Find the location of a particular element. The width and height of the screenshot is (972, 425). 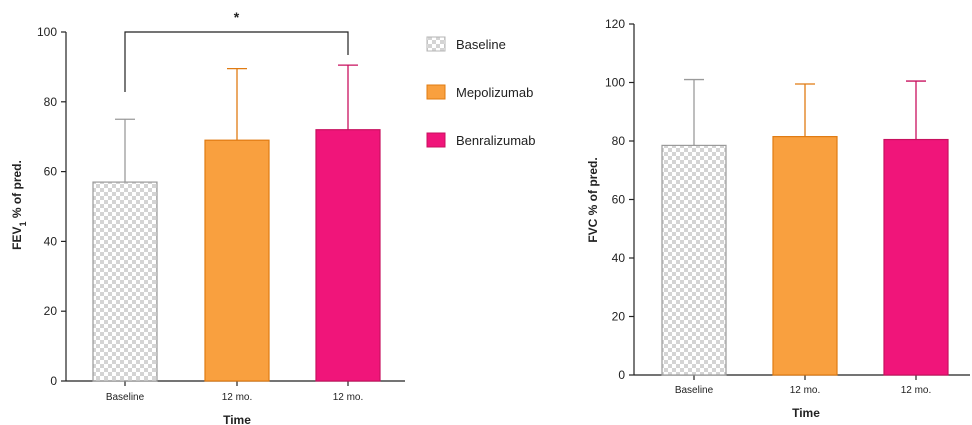

fvc-bar-baseline is located at coordinates (694, 260).